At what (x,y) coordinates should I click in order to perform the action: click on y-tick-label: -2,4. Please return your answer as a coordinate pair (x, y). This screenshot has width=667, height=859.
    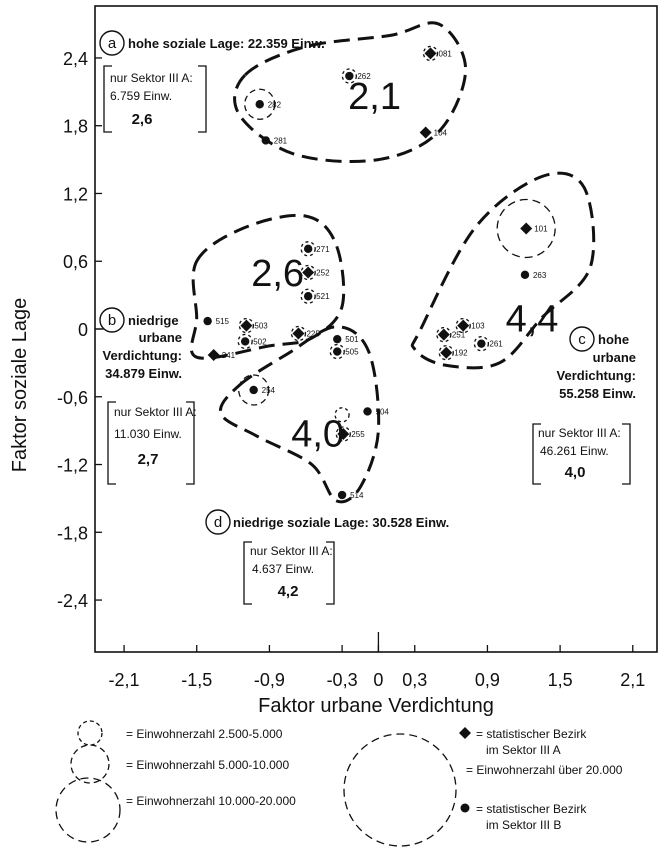
    Looking at the image, I should click on (72, 601).